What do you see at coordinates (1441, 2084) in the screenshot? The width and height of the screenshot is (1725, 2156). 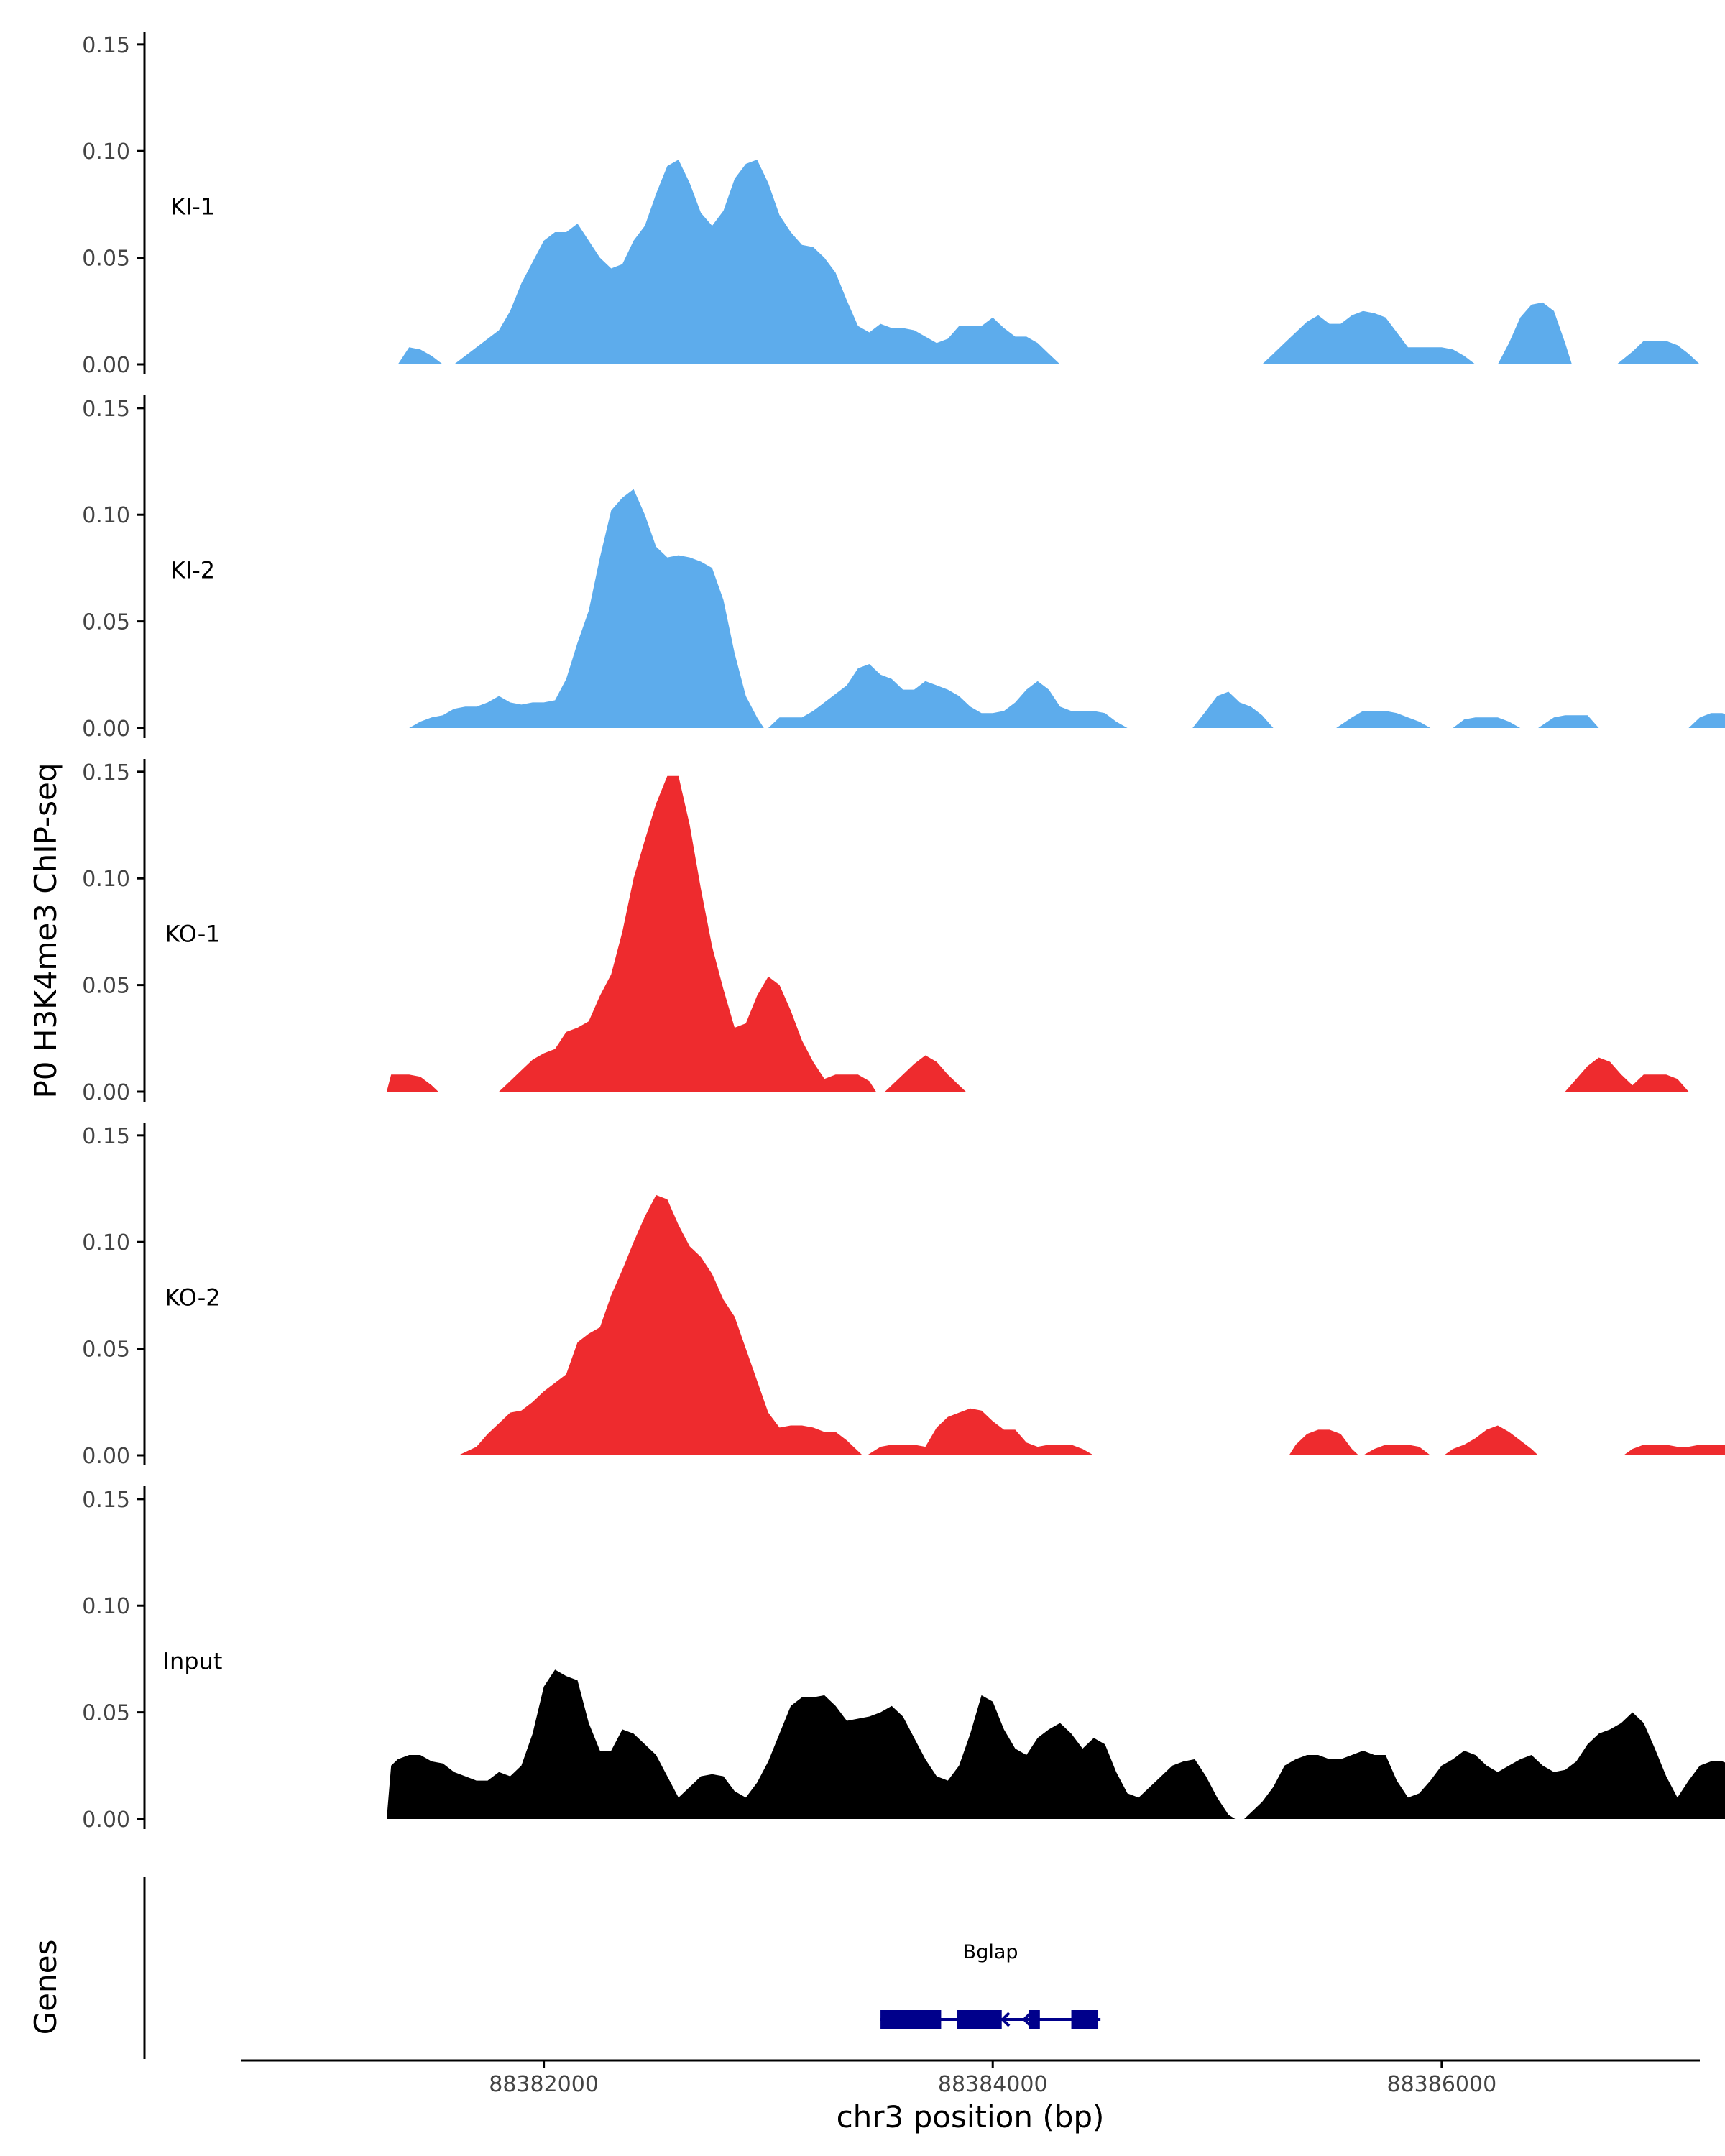 I see `x-tick-label: 88386000` at bounding box center [1441, 2084].